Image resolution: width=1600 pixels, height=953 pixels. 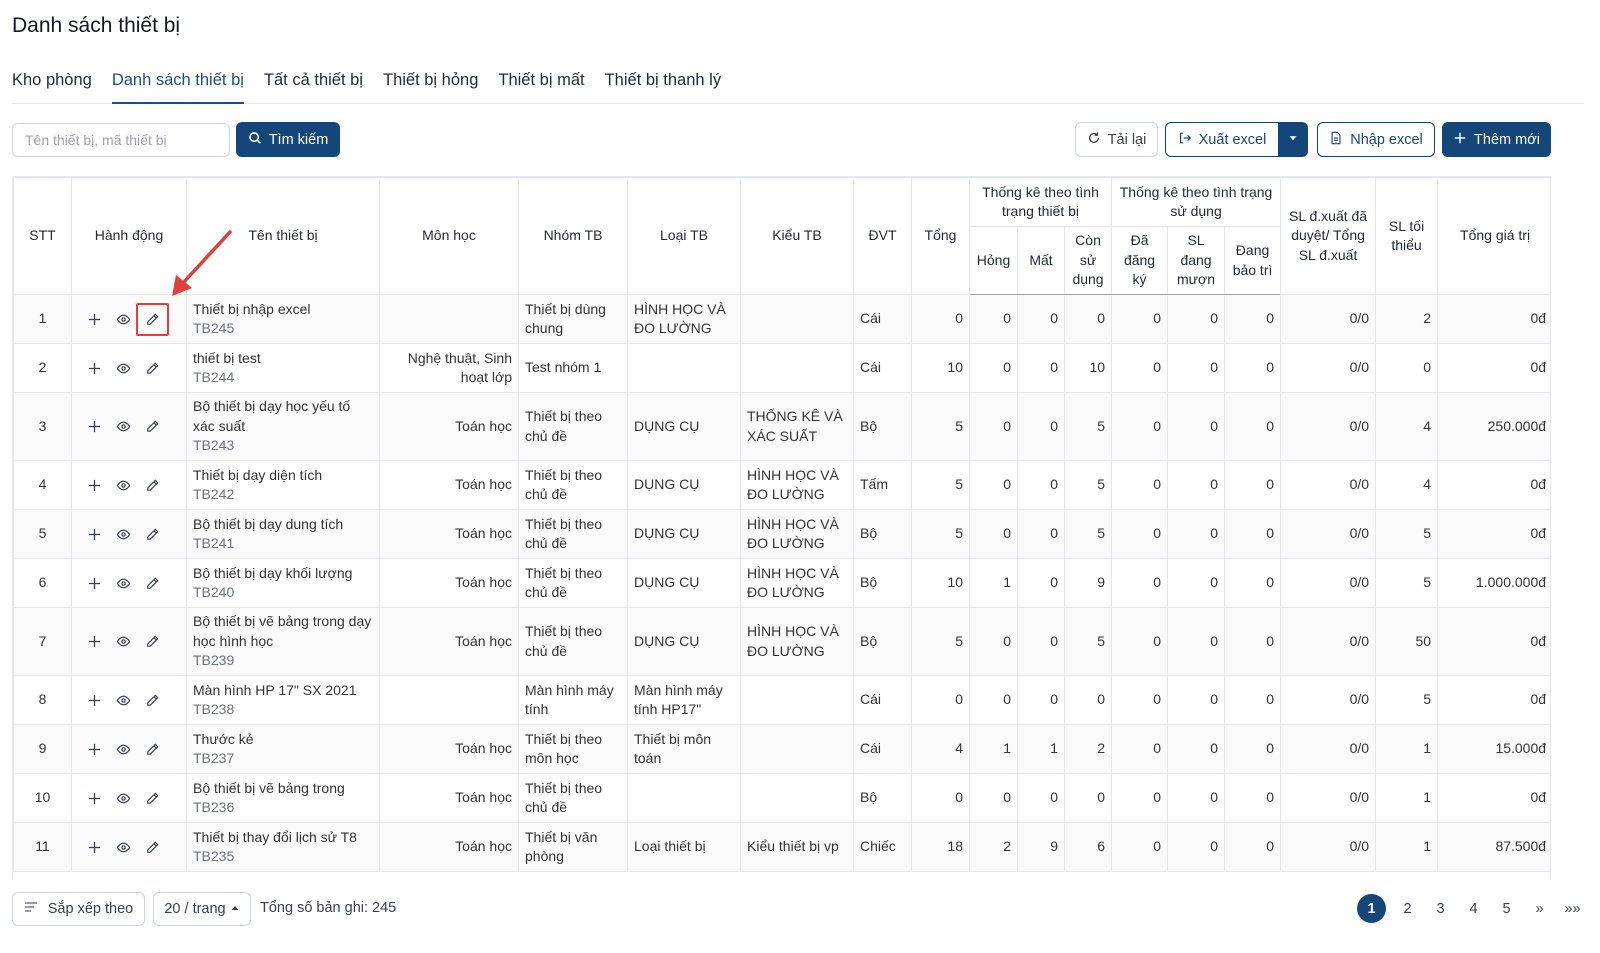 I want to click on broken-cell: 1, so click(x=993, y=583).